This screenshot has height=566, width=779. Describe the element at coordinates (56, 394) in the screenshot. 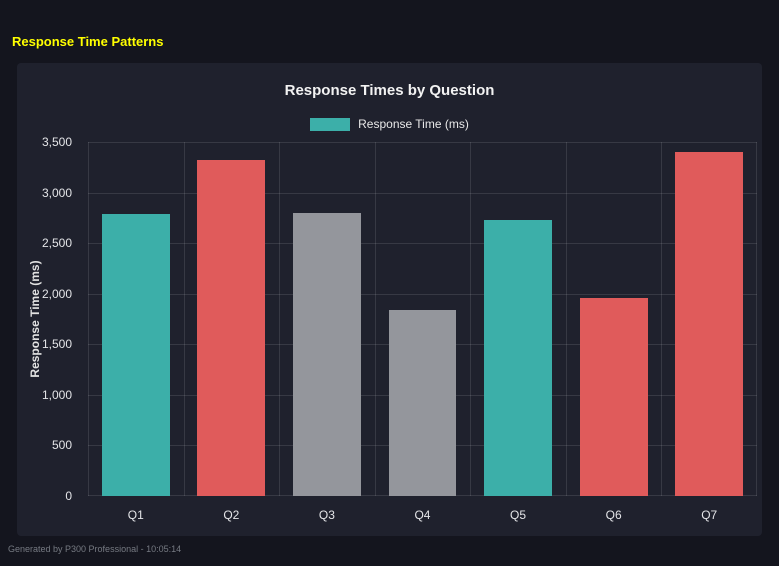

I see `y-tick-label: 1,000` at that location.